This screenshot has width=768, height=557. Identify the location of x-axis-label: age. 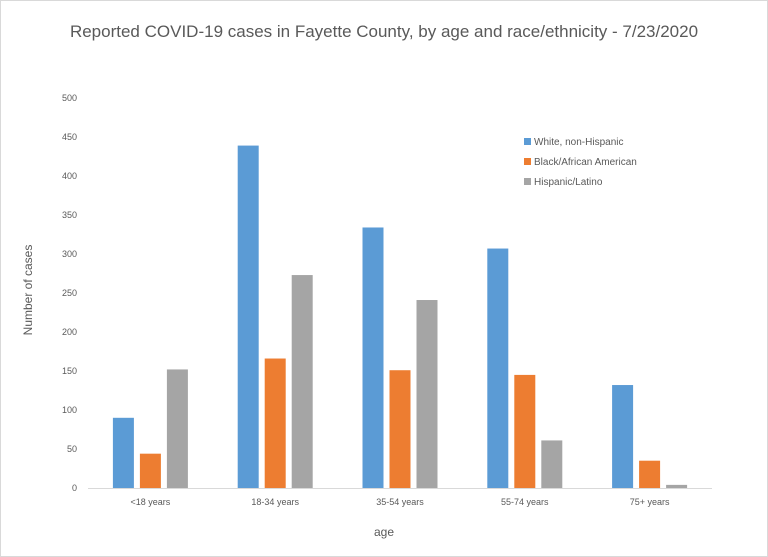
(384, 532).